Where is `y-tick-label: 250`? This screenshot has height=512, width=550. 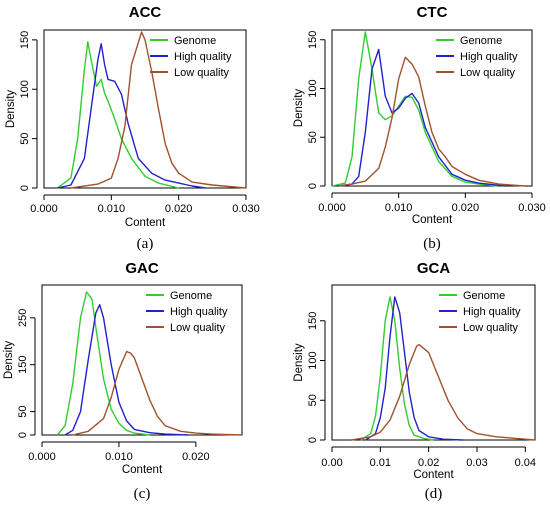
y-tick-label: 250 is located at coordinates (23, 318).